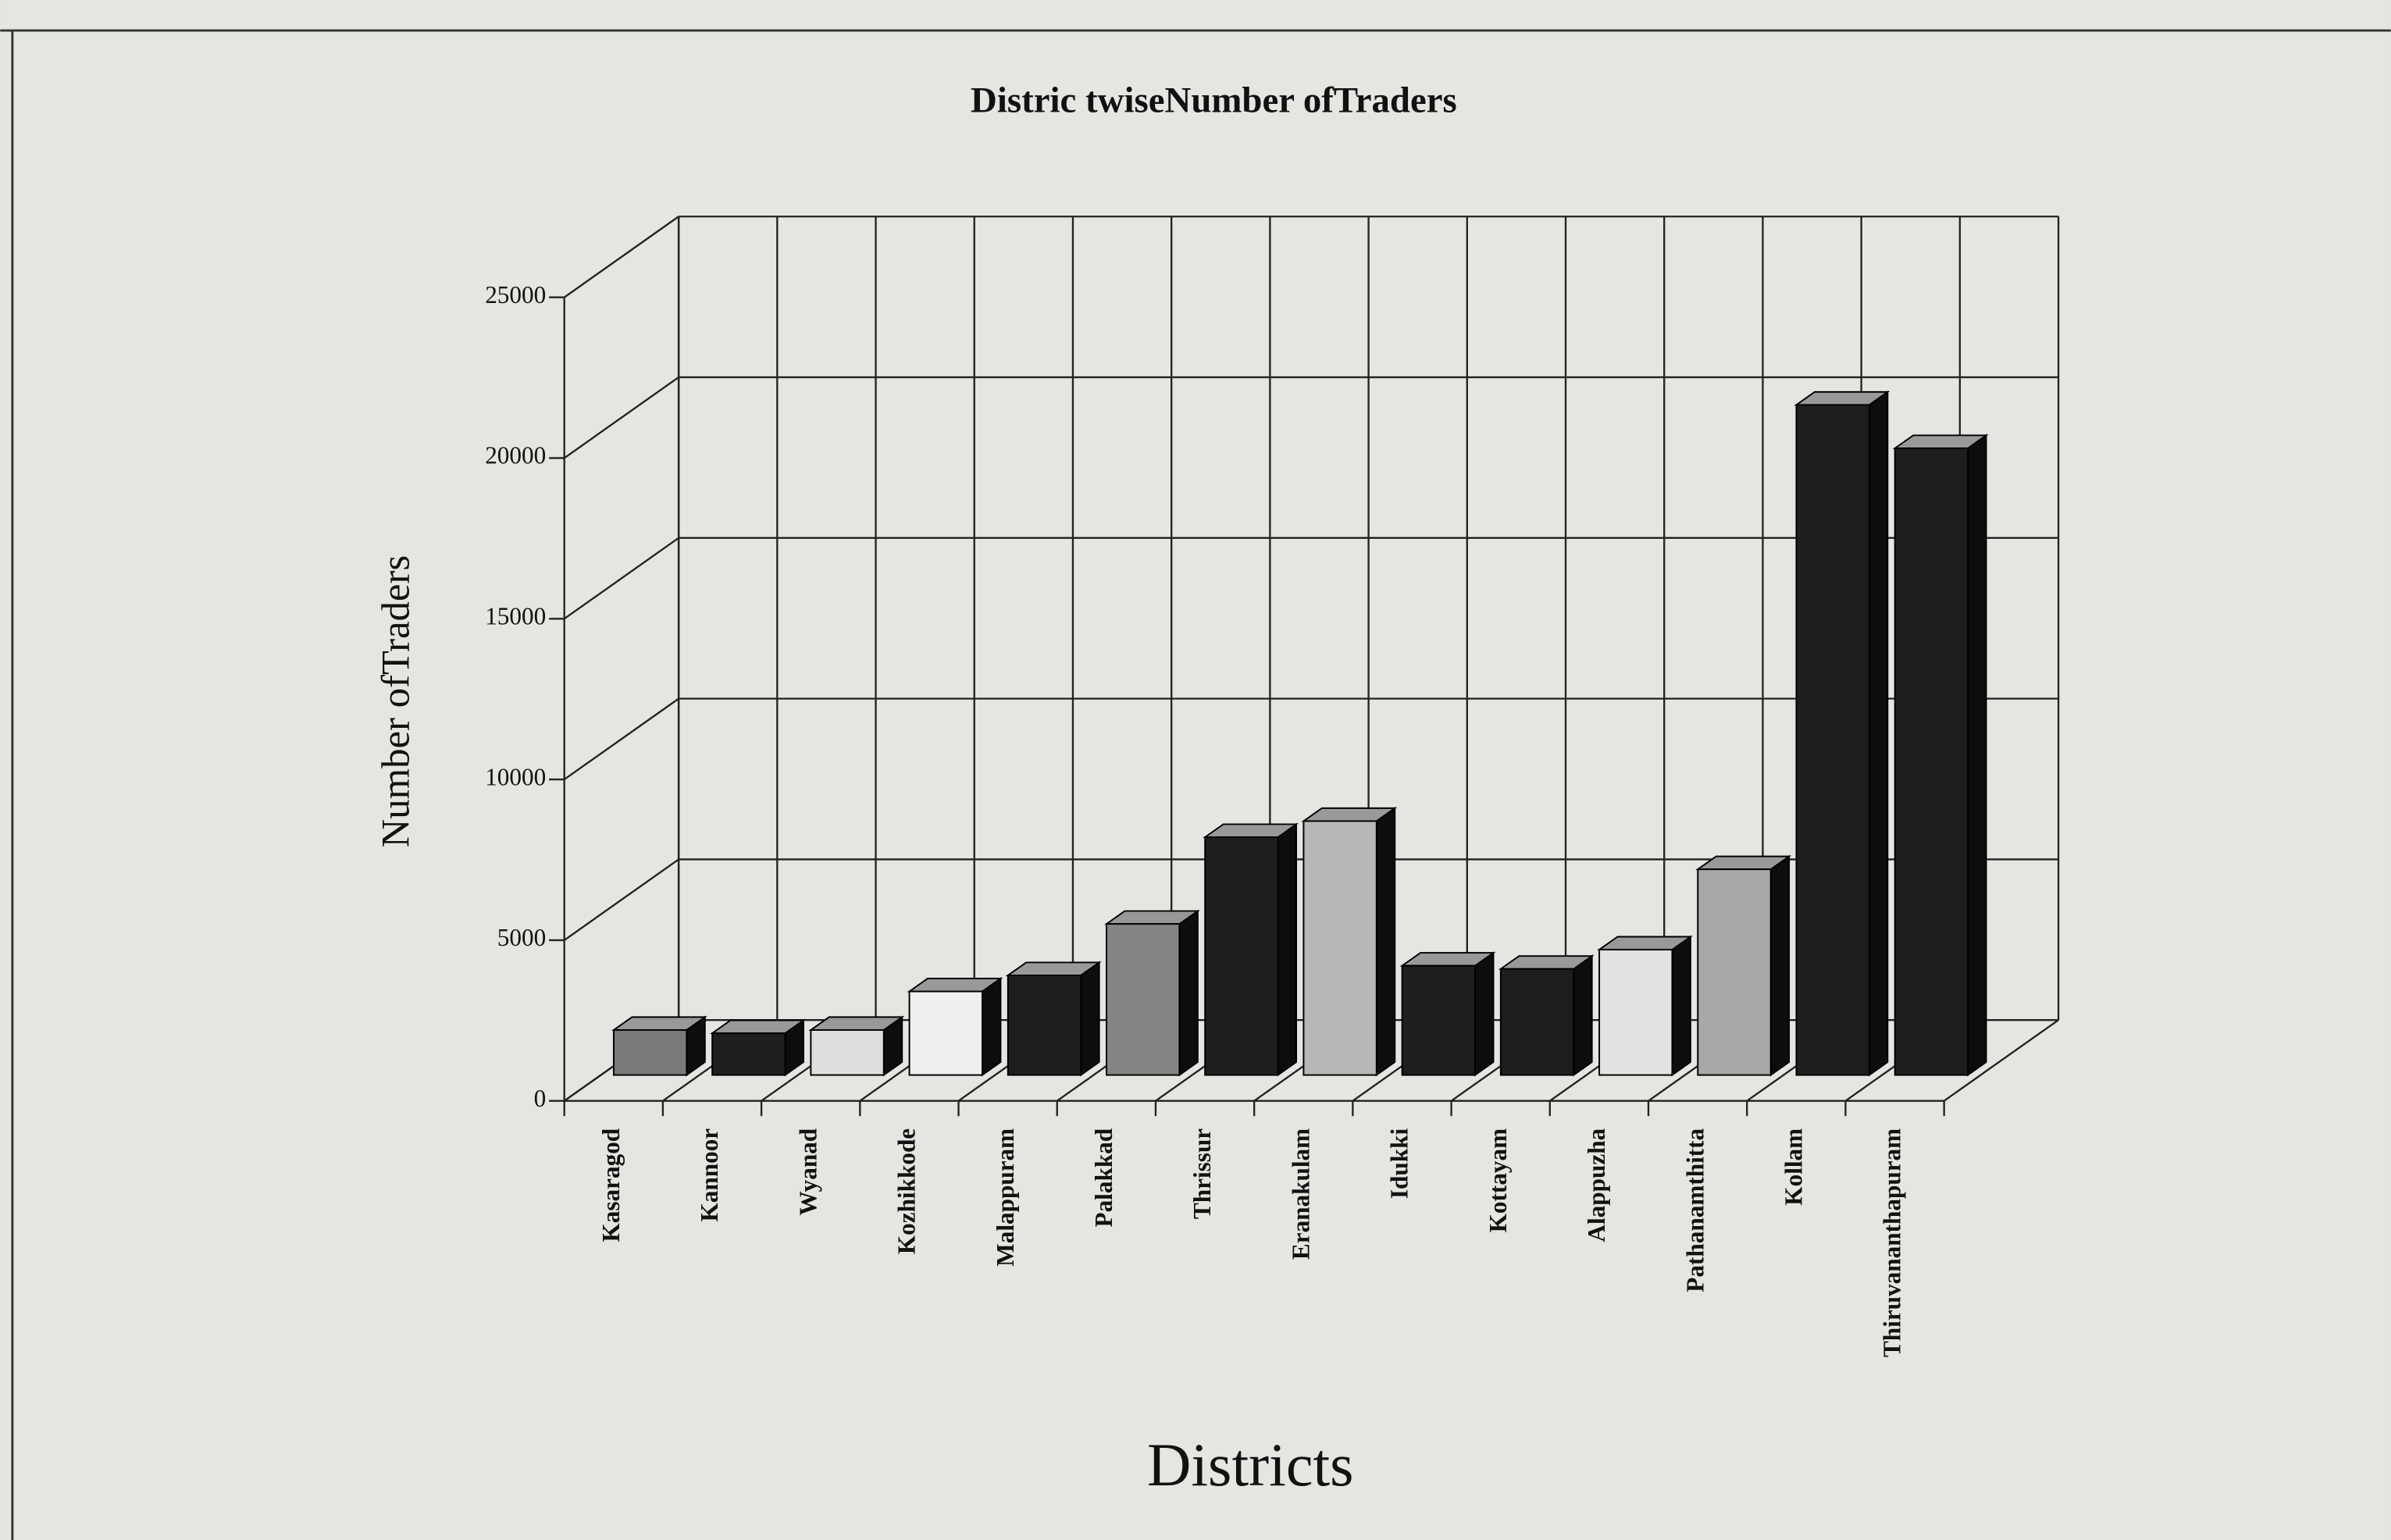 This screenshot has width=2391, height=1540. What do you see at coordinates (1596, 1185) in the screenshot?
I see `x-tick-label: Alappuzha` at bounding box center [1596, 1185].